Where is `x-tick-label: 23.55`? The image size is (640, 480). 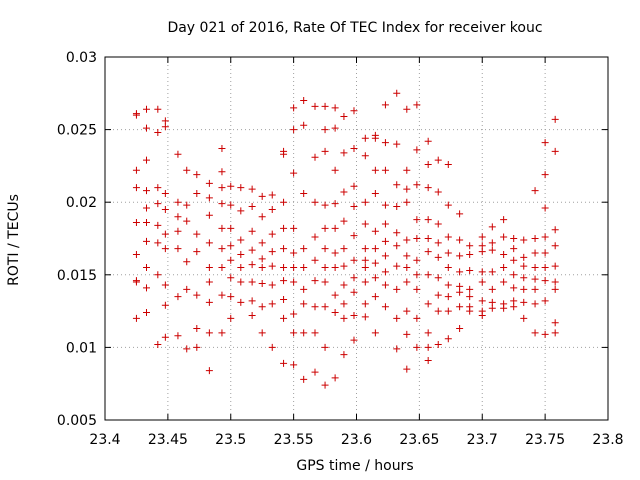
x-tick-label: 23.55 is located at coordinates (294, 440).